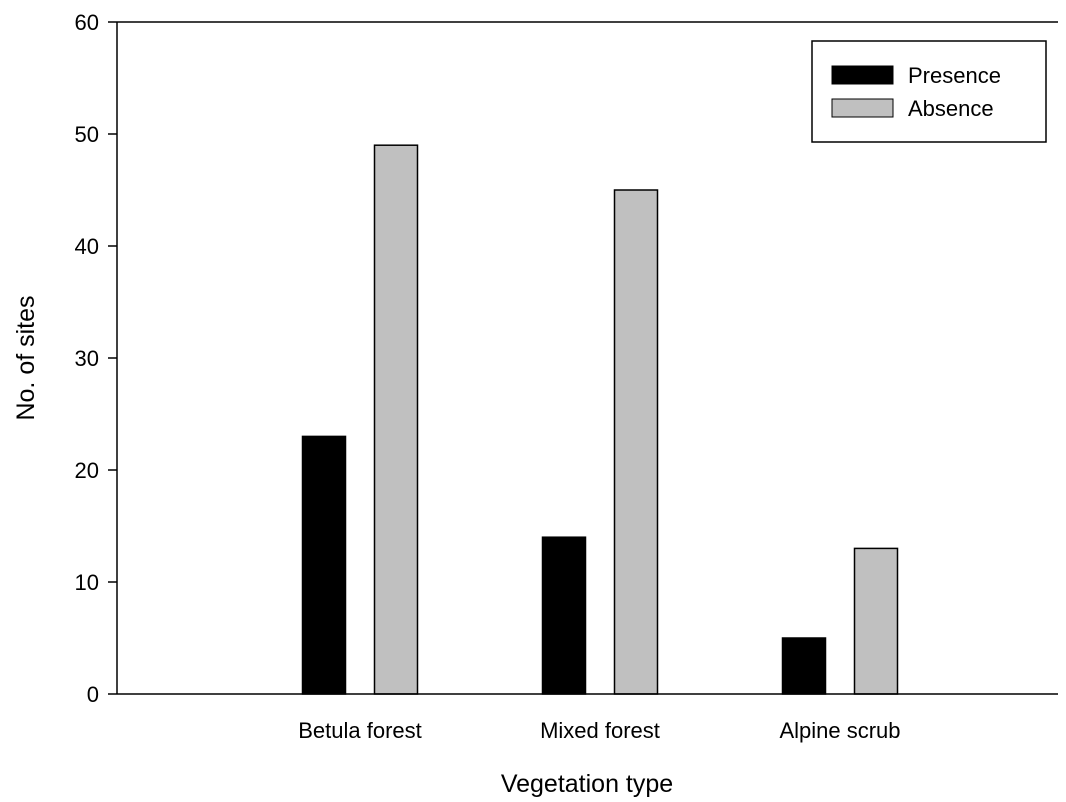 This screenshot has height=802, width=1066. Describe the element at coordinates (26, 357) in the screenshot. I see `y-axis-title: No. of sites` at that location.